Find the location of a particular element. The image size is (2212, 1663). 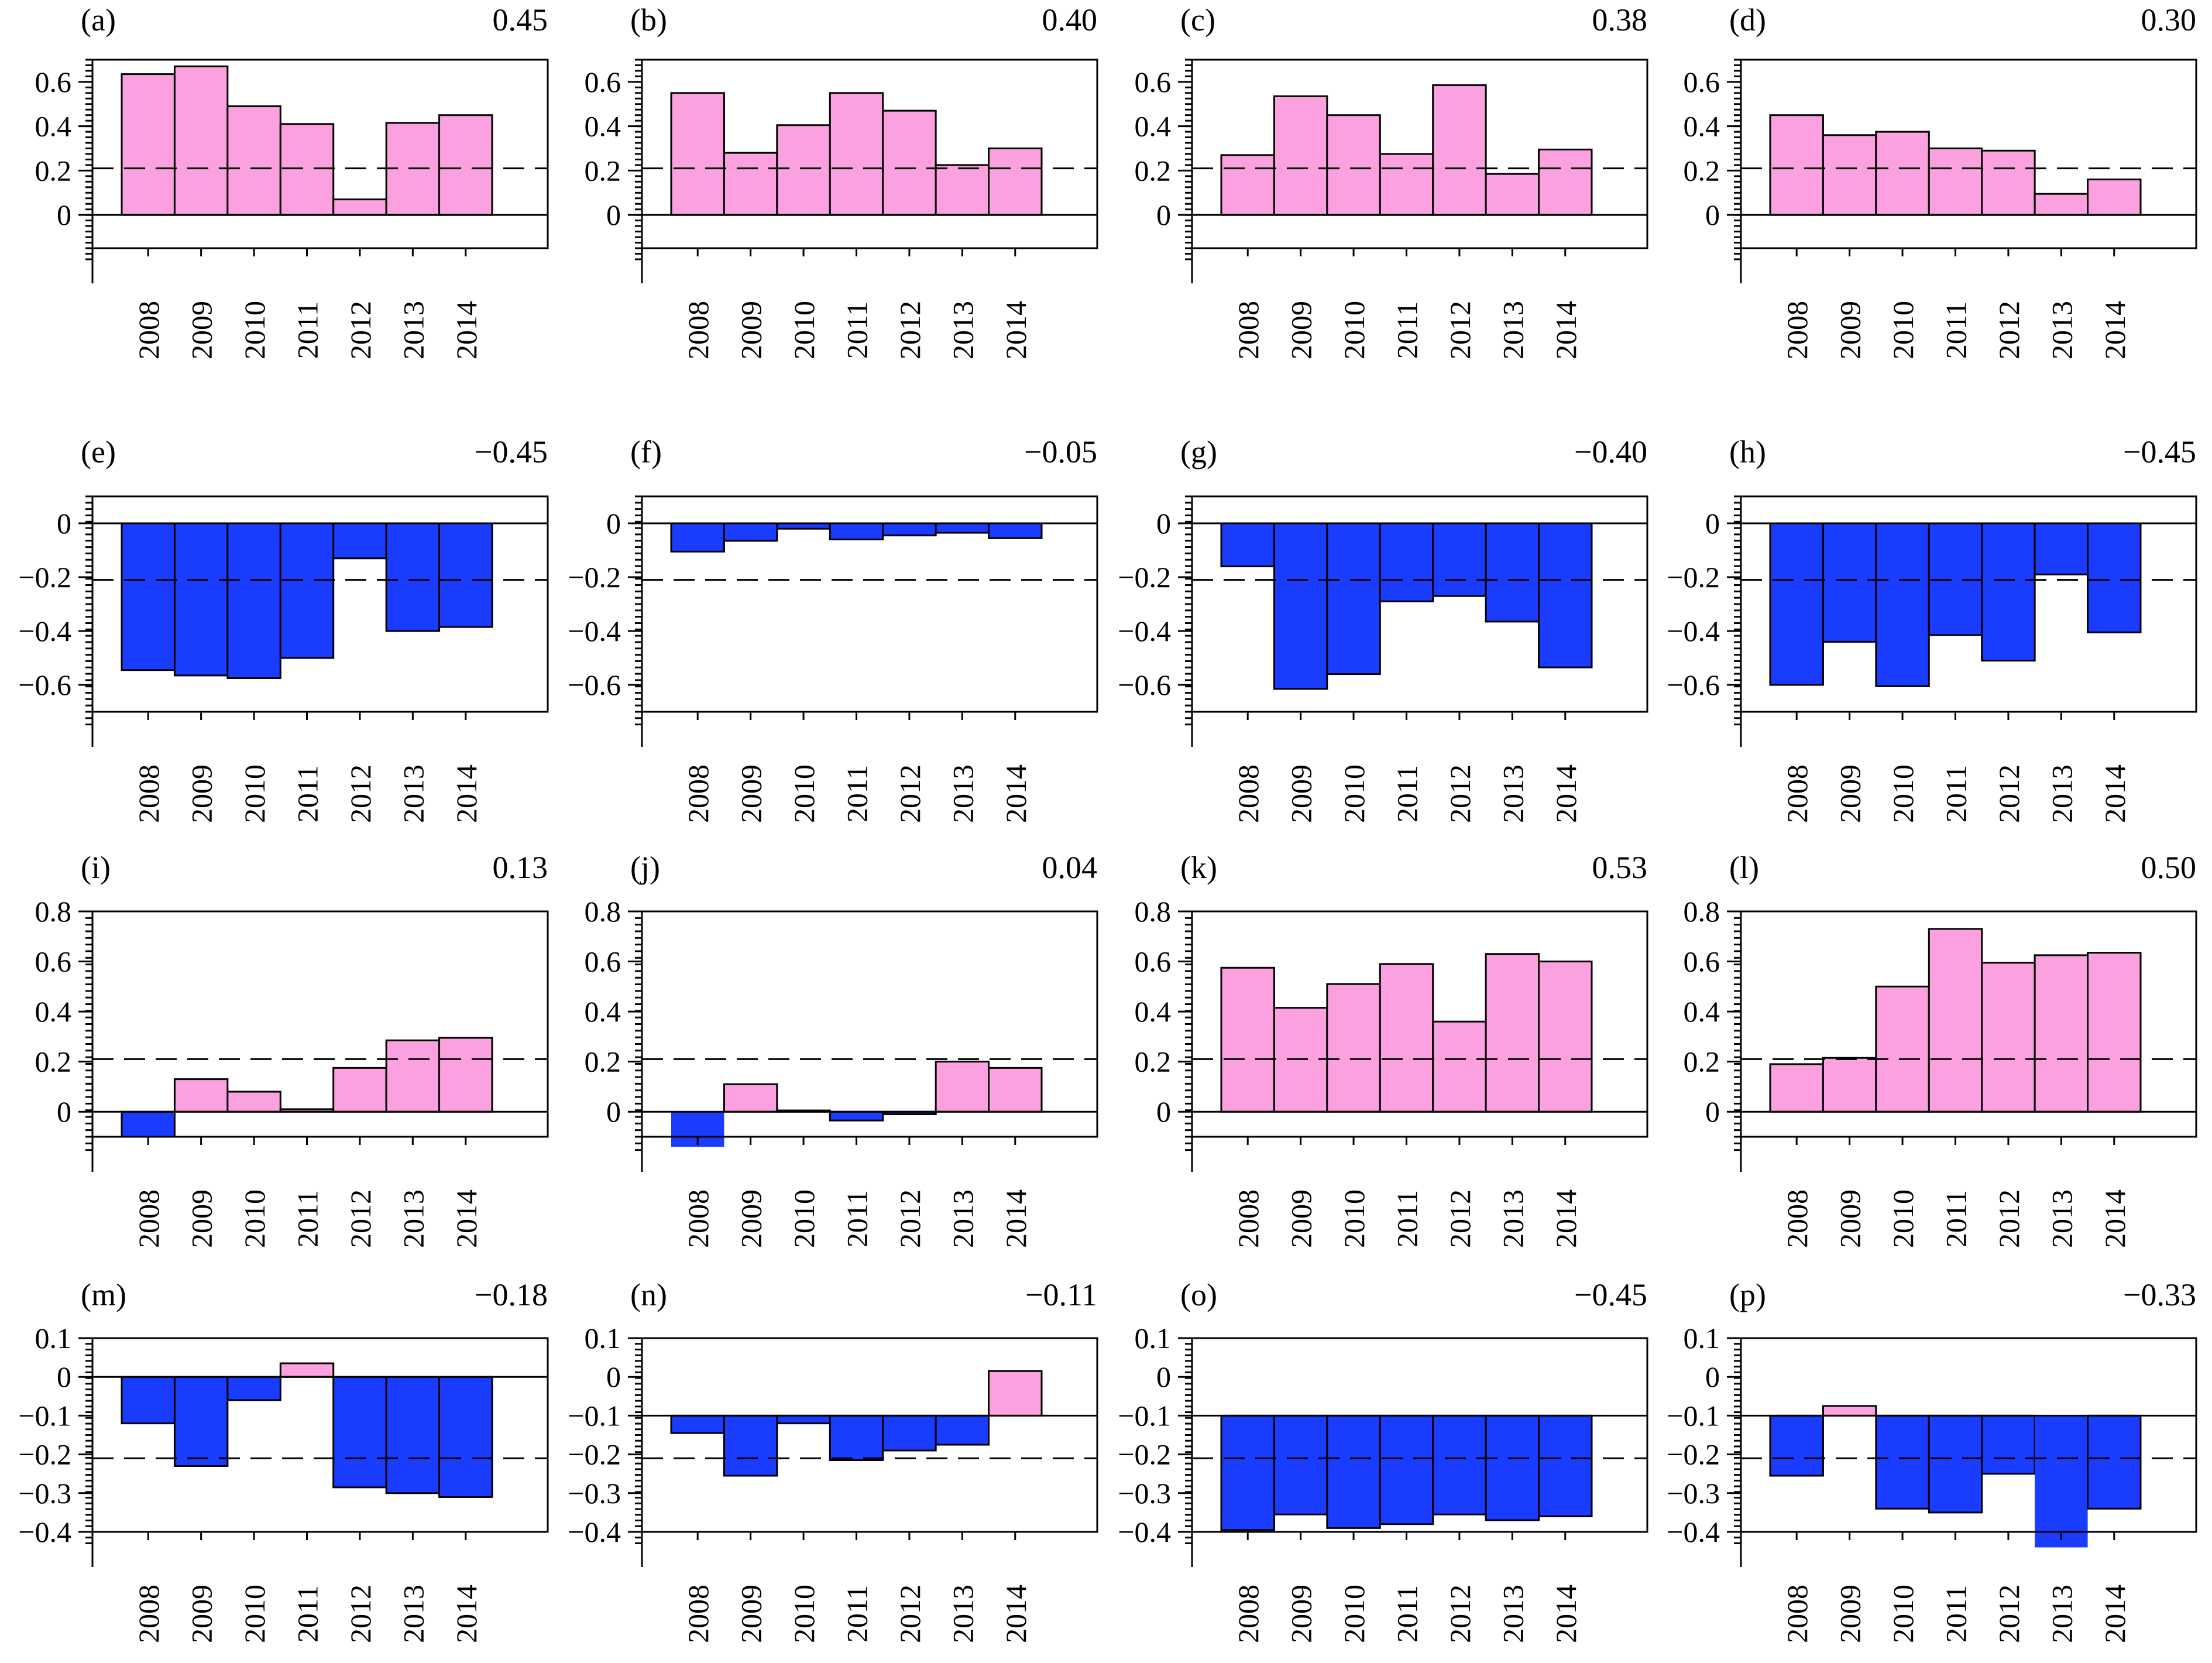

y-tick-label: 0 is located at coordinates (1163, 1112).